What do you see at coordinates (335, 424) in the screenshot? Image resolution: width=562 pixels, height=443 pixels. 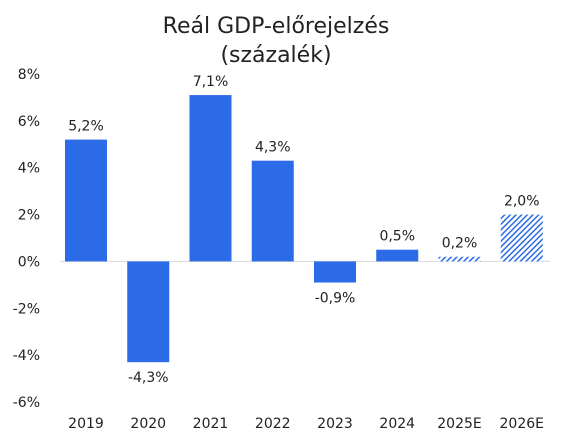 I see `x-tick-label-2023: 2023` at bounding box center [335, 424].